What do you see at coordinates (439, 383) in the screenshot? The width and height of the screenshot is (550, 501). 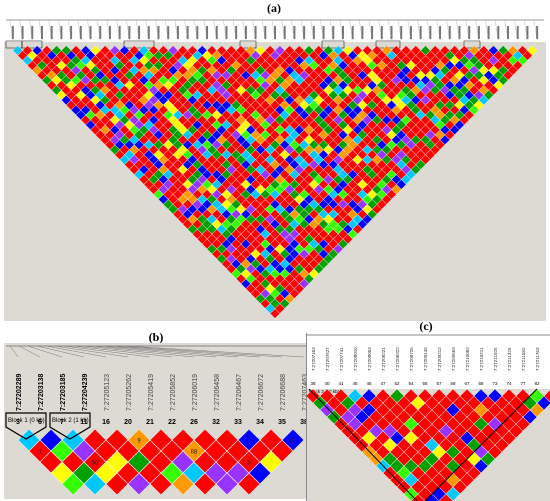 I see `marker-number-c: 57` at bounding box center [439, 383].